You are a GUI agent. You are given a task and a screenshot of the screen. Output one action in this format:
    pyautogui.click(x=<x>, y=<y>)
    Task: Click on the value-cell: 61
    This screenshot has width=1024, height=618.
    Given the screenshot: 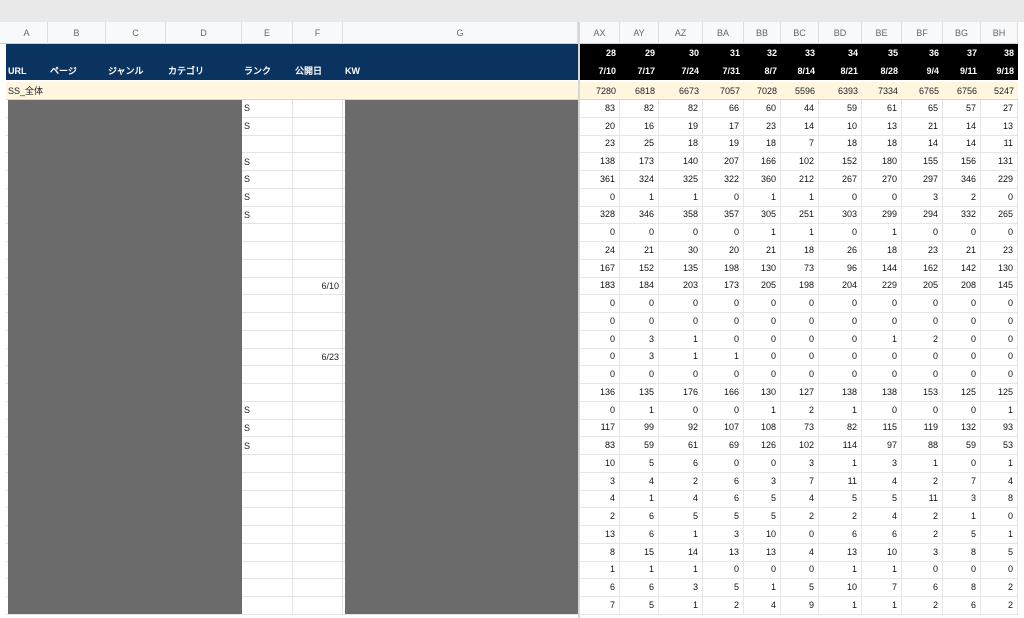 What is the action you would take?
    pyautogui.click(x=681, y=446)
    